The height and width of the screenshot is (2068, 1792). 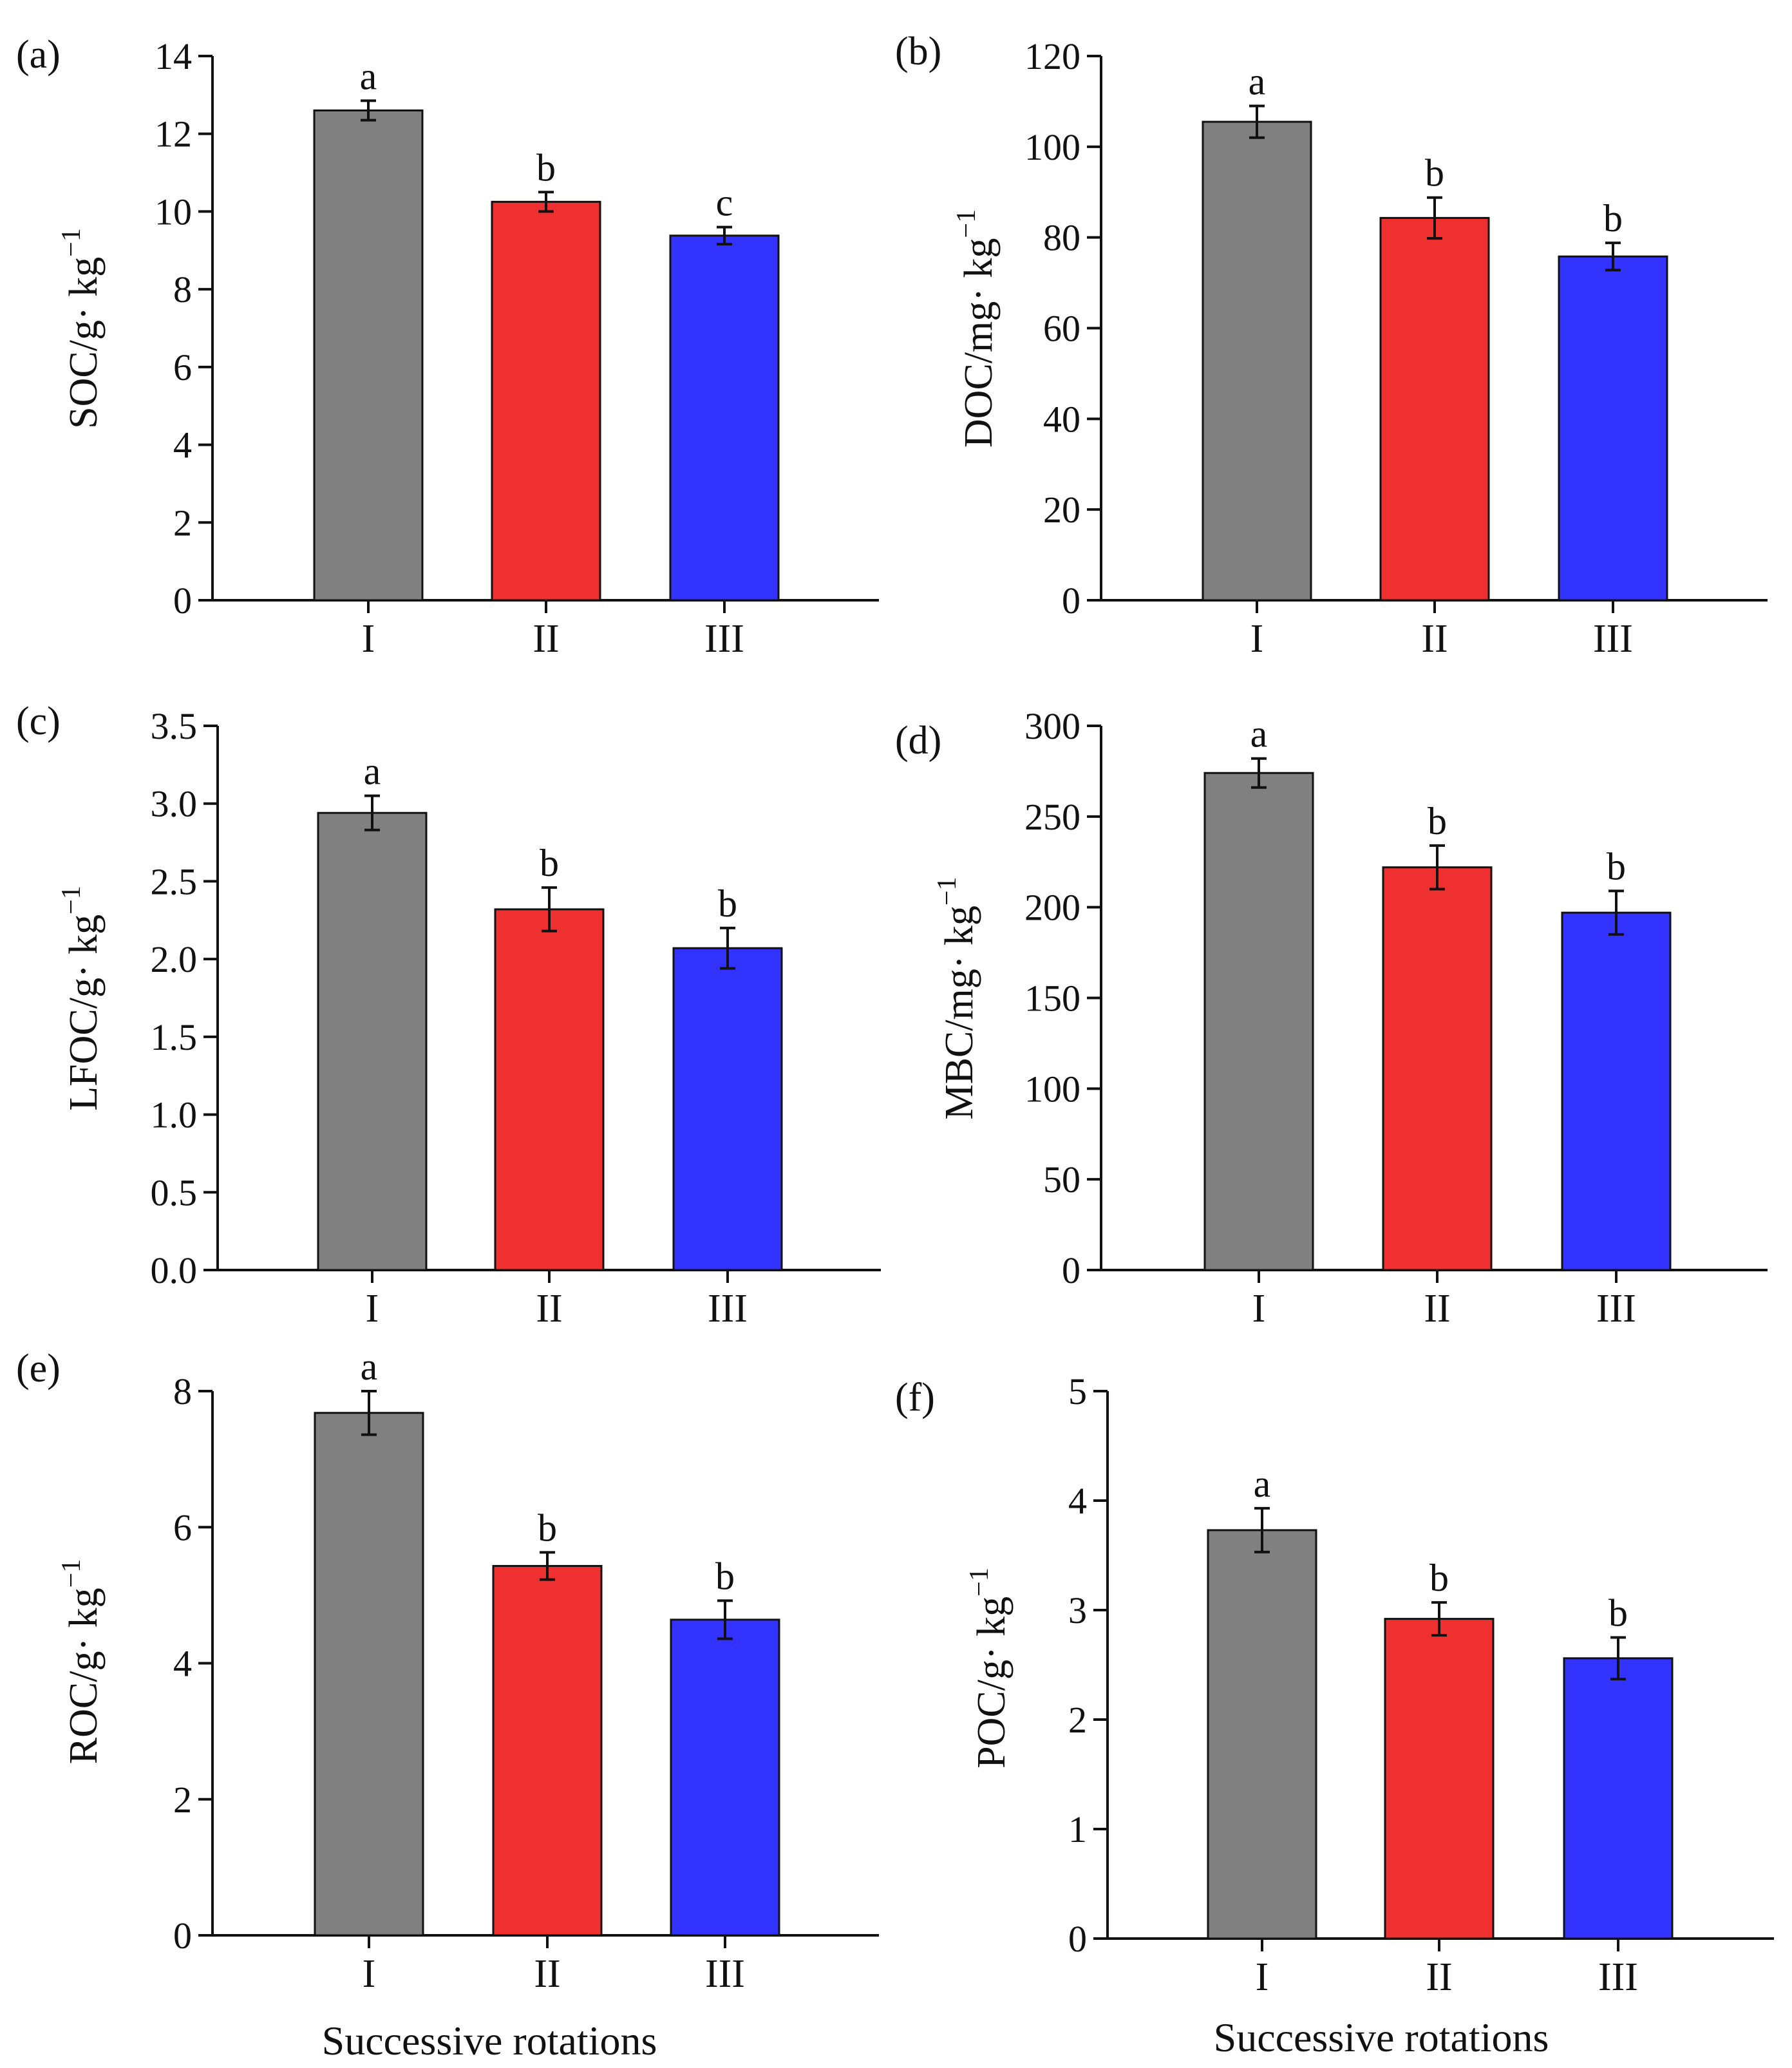 What do you see at coordinates (175, 1115) in the screenshot?
I see `y-tick-label: 1.0` at bounding box center [175, 1115].